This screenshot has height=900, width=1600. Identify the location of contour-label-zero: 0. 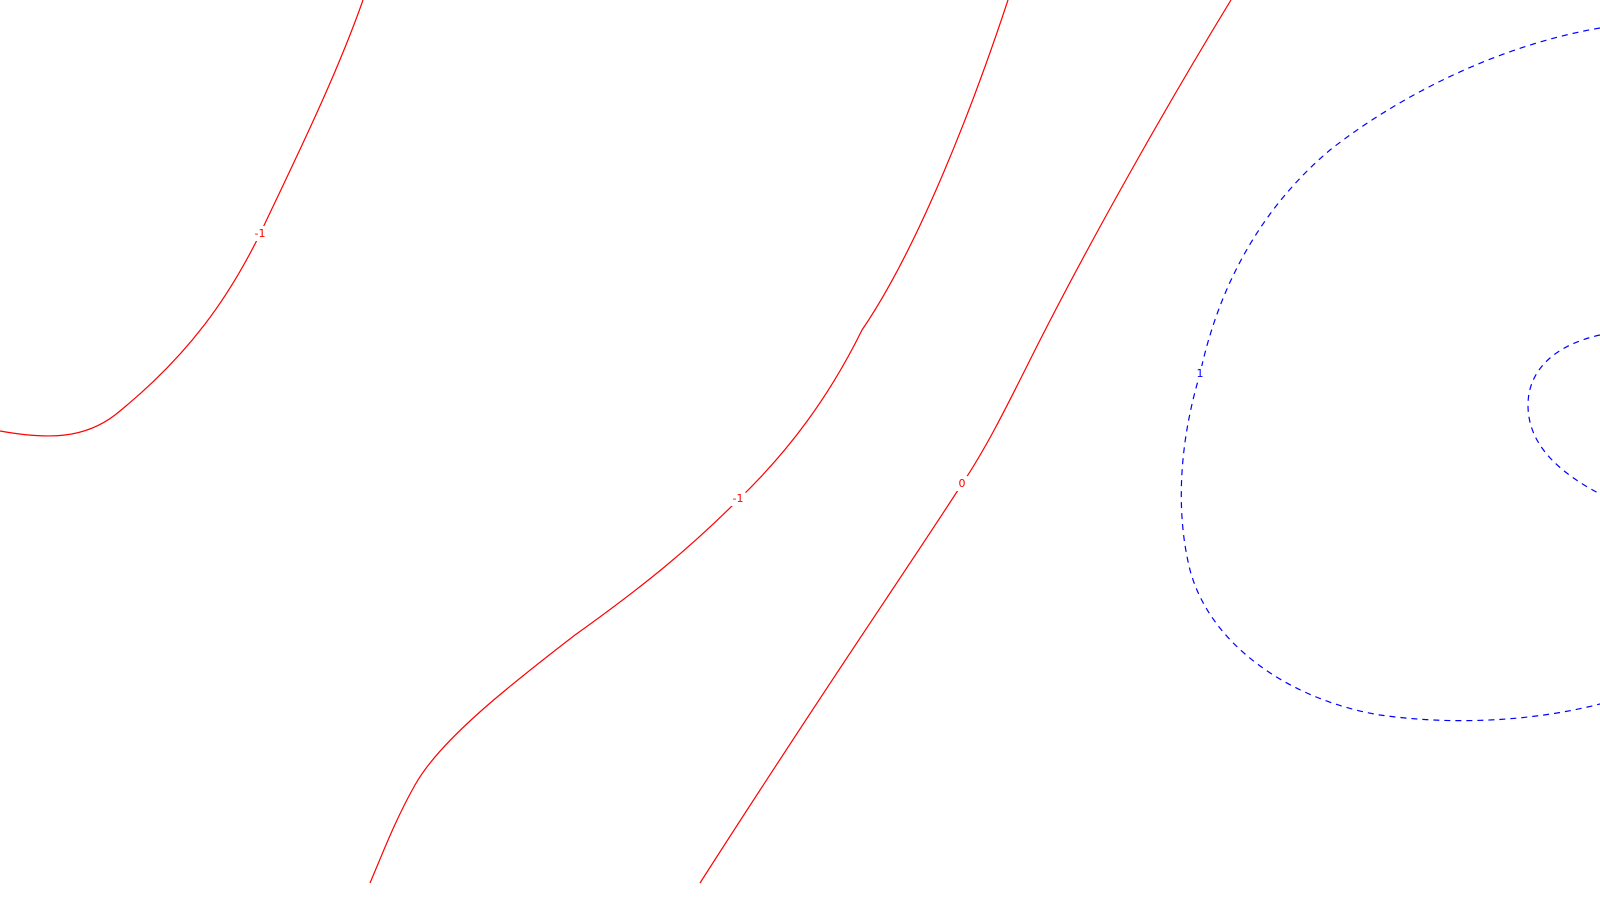
(962, 483).